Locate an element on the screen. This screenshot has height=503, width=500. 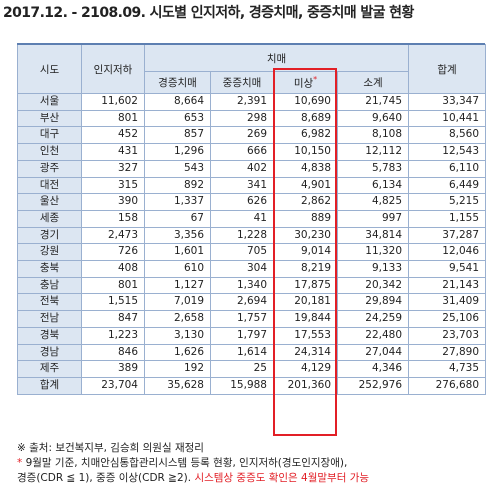
header-undetermined-label: 미상 is located at coordinates (303, 83).